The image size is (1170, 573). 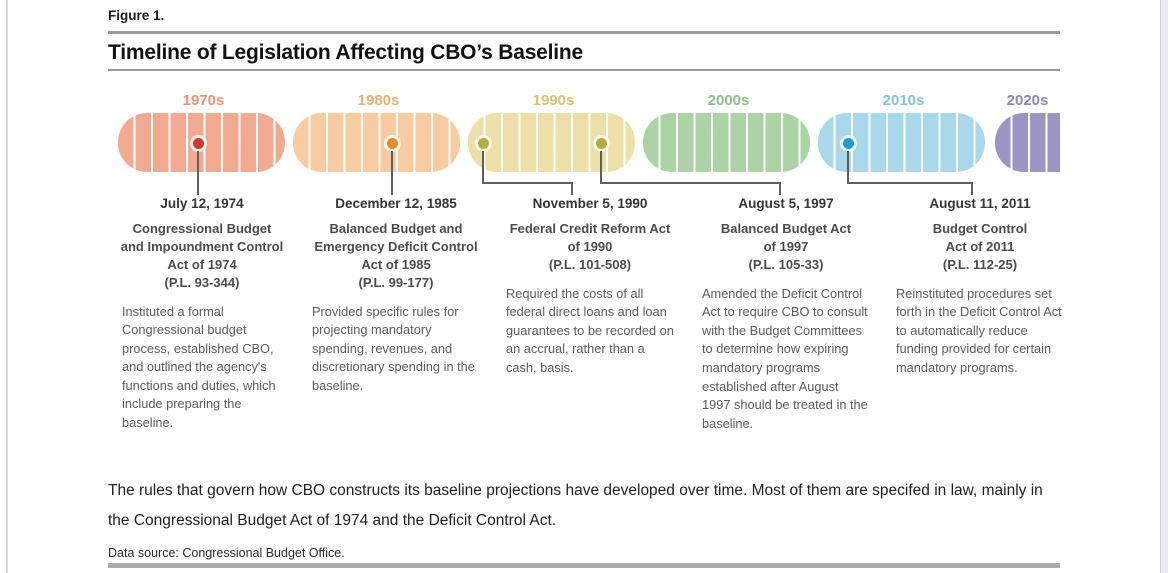 I want to click on event-date: July 12, 1974, so click(x=202, y=203).